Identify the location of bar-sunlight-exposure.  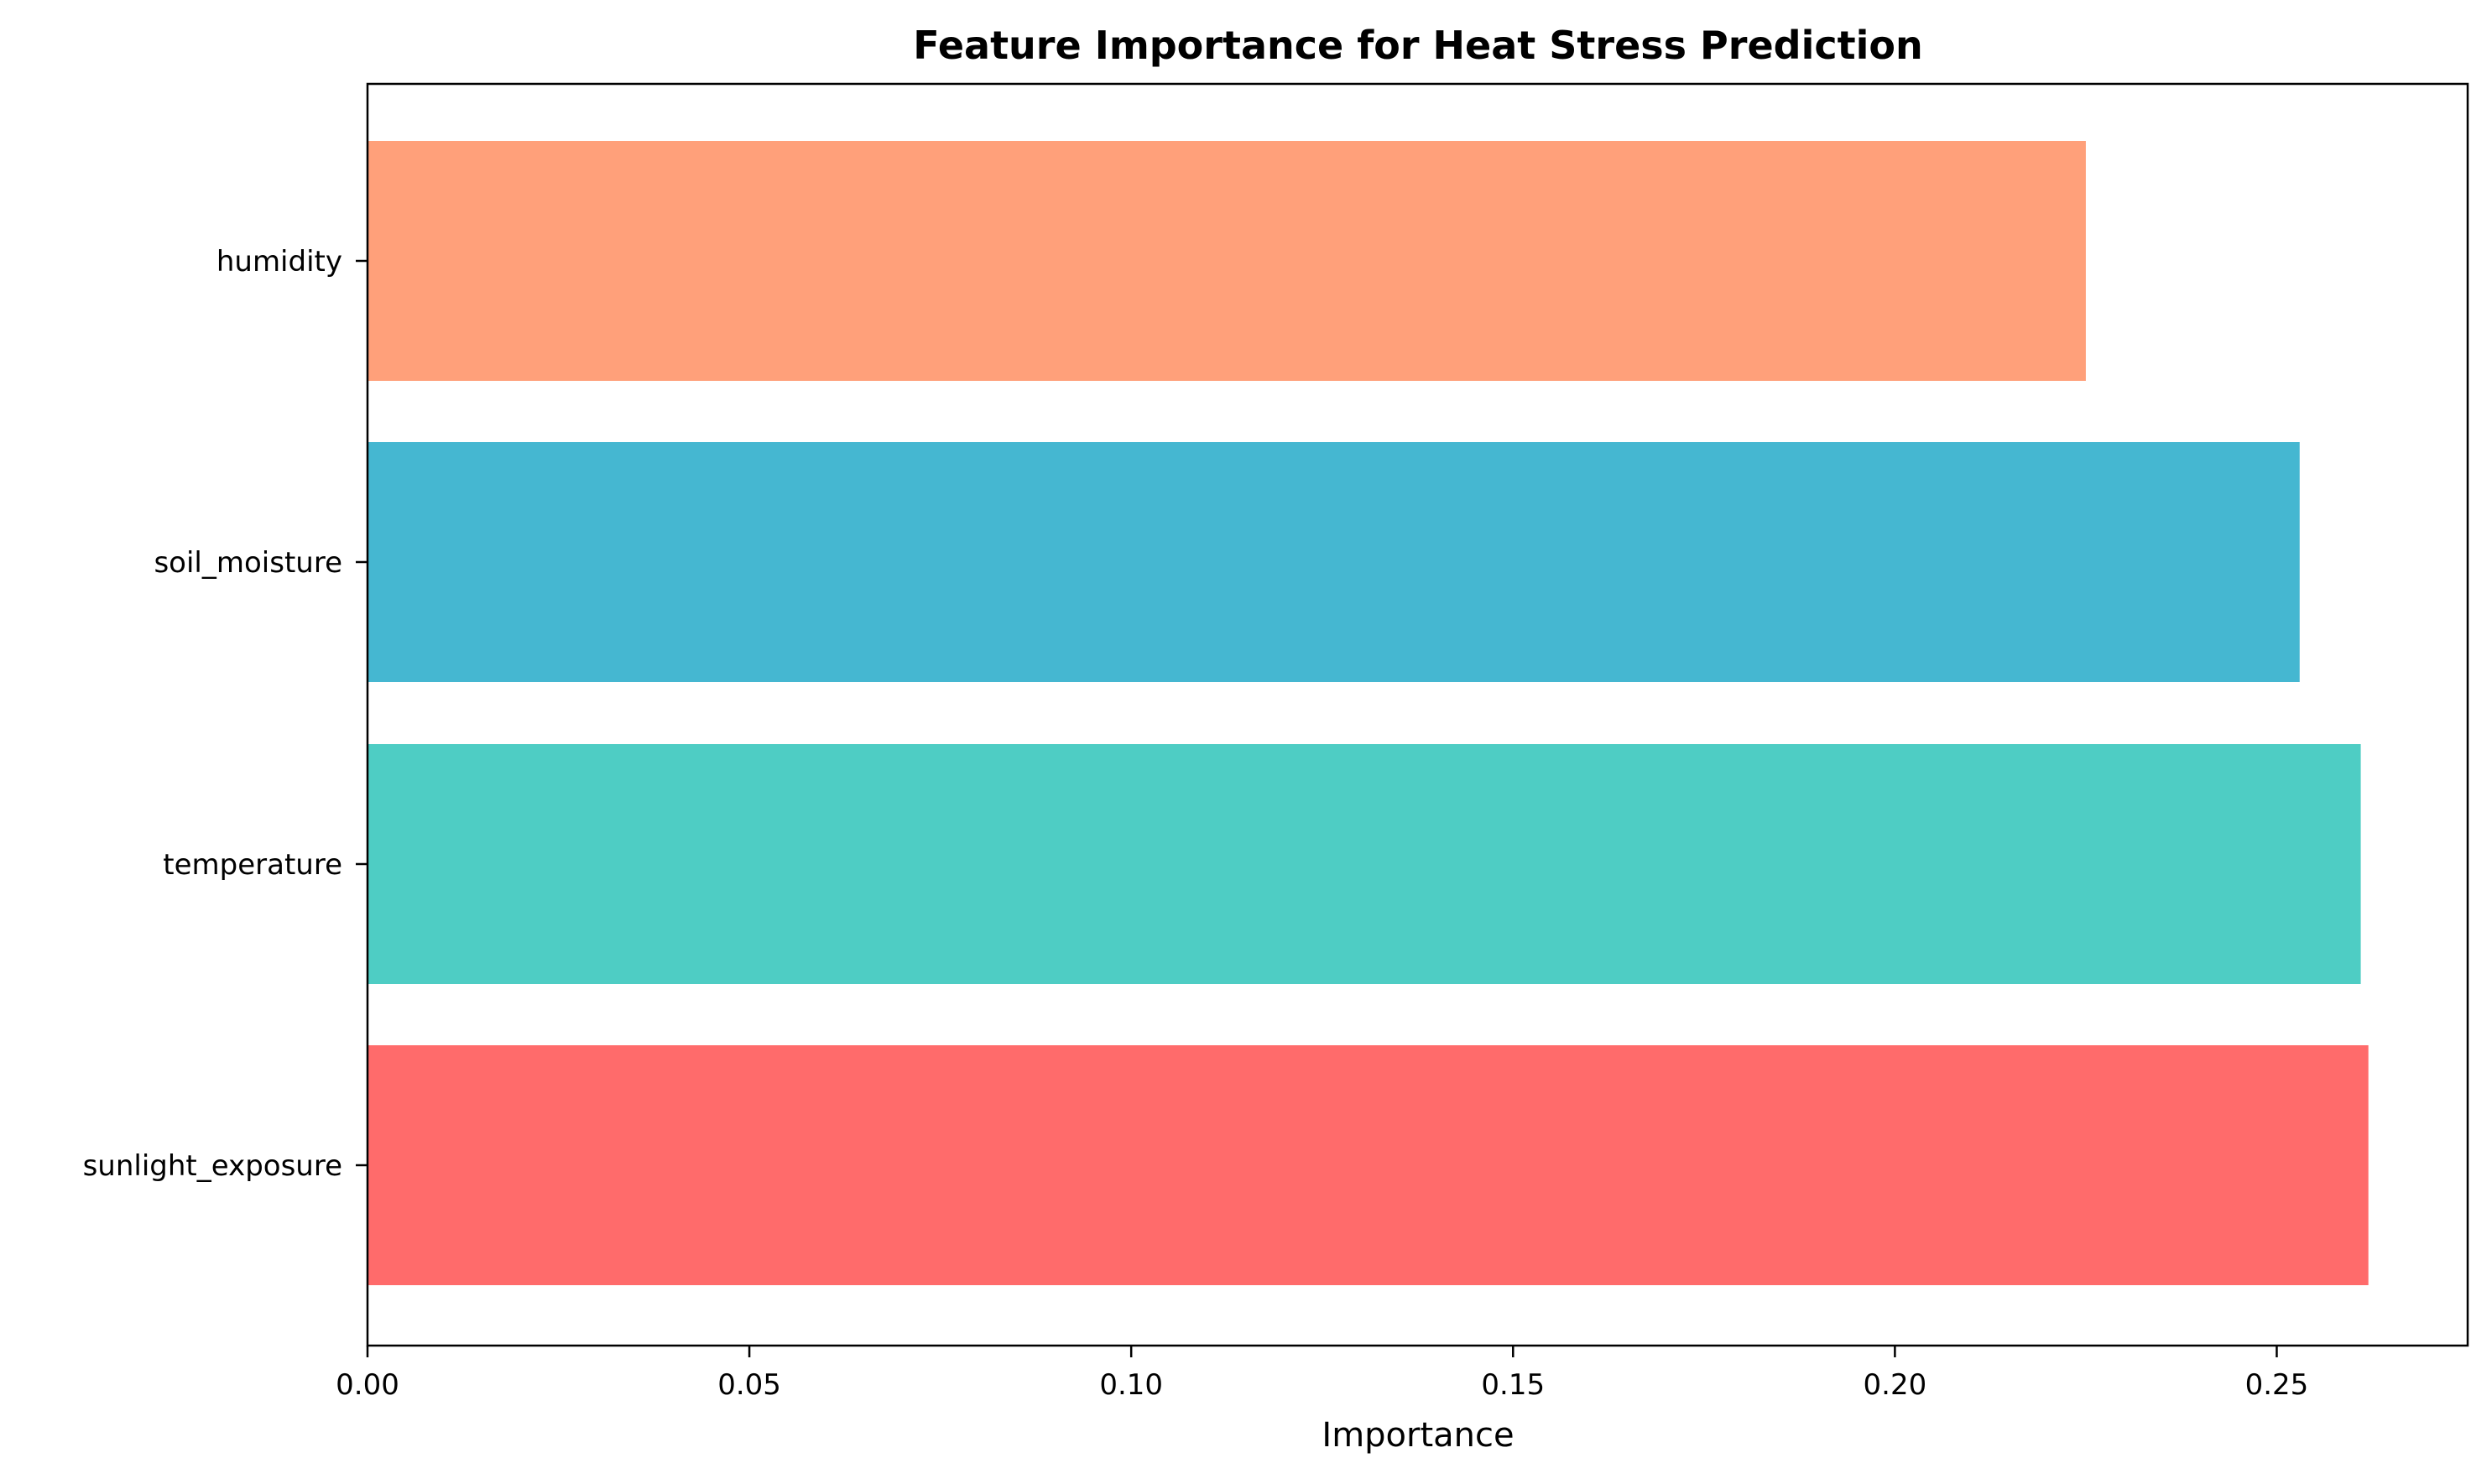
(1368, 1165).